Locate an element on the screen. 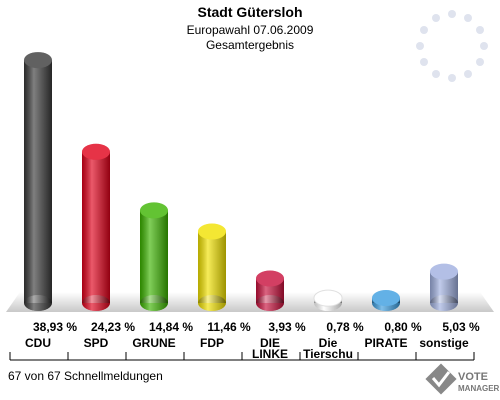 Image resolution: width=500 pixels, height=400 pixels. logo-icon is located at coordinates (441, 379).